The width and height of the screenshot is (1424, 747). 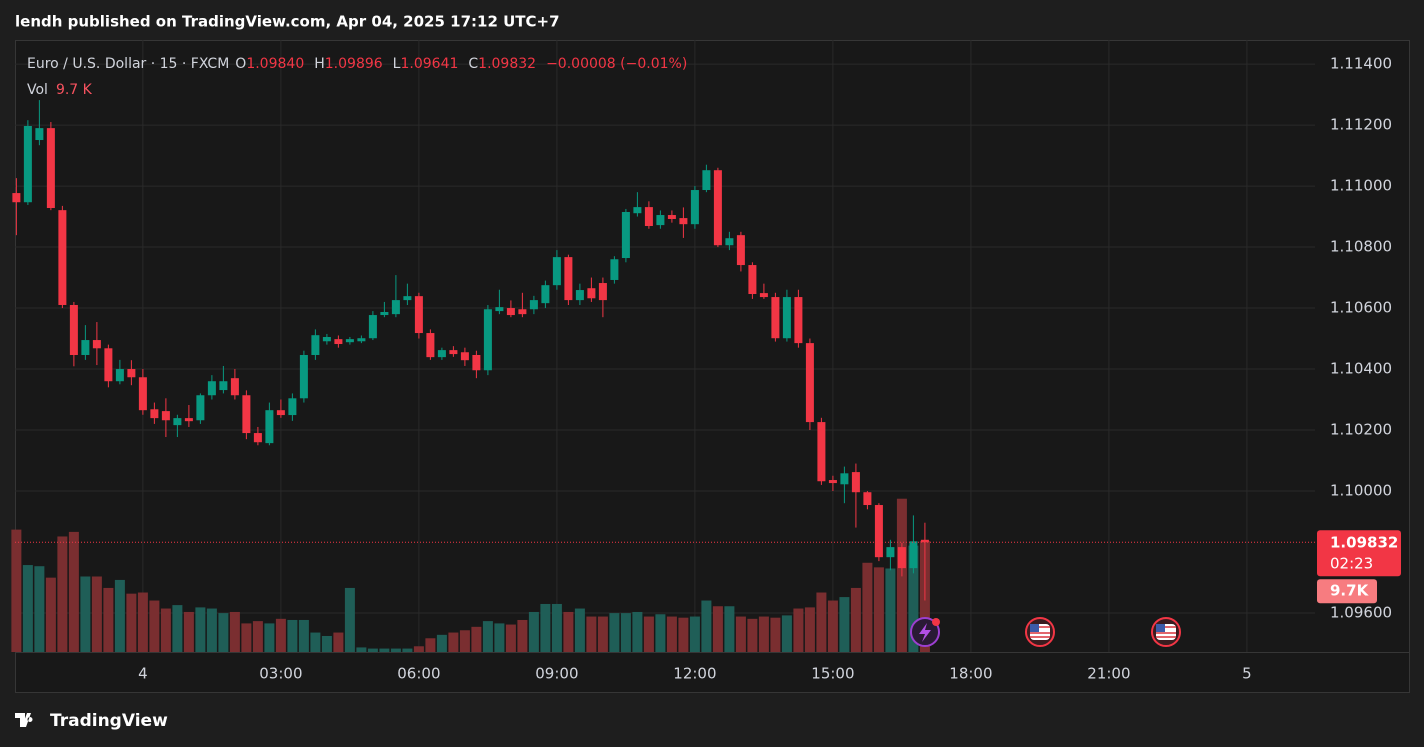 I want to click on y-tick-label: 1.10400, so click(x=1361, y=369).